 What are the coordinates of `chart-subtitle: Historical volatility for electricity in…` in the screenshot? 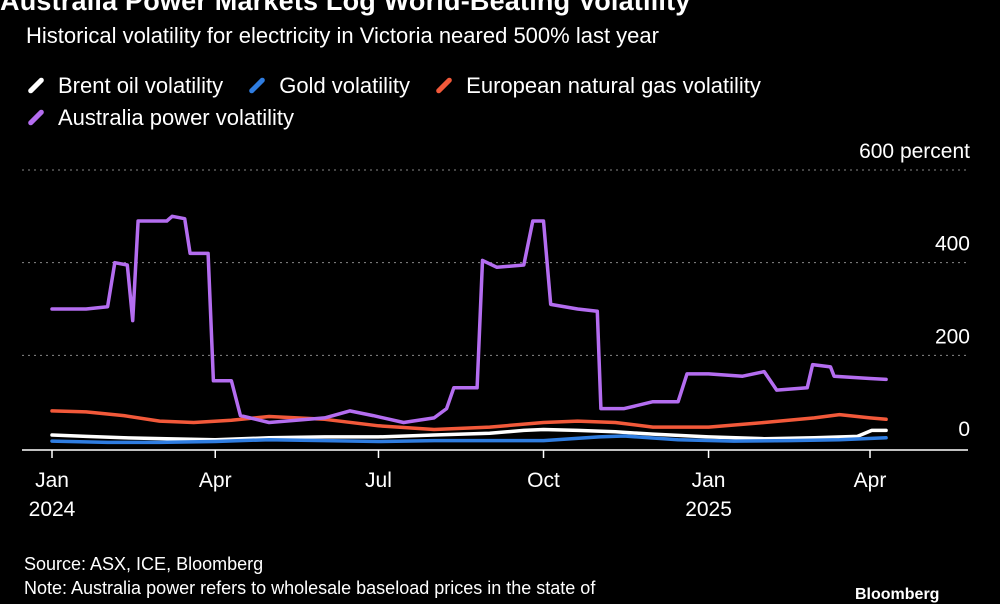 It's located at (342, 35).